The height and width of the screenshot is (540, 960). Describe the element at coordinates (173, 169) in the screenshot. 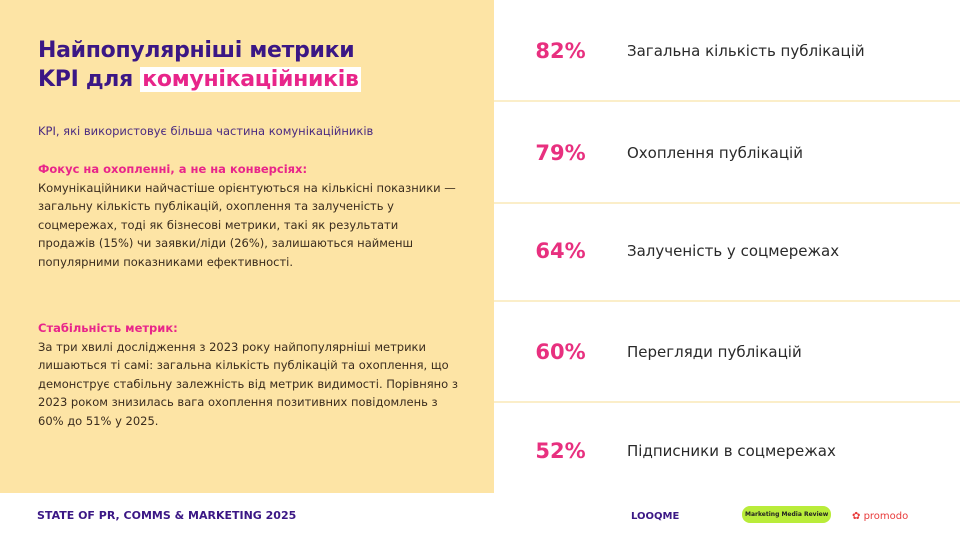

I see `section-heading: Фокус на охопленні, а не на конверсіях:` at that location.